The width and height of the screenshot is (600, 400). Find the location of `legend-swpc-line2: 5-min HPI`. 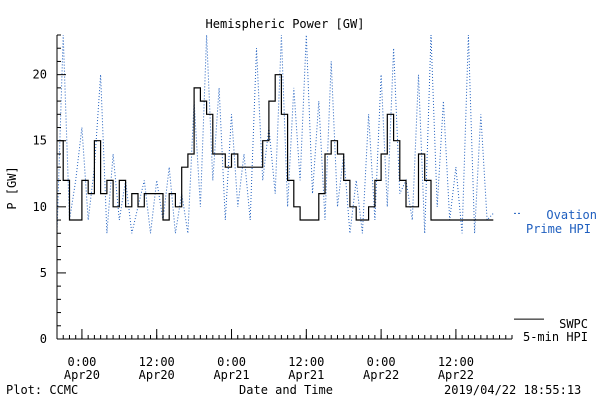

legend-swpc-line2: 5-min HPI is located at coordinates (555, 337).